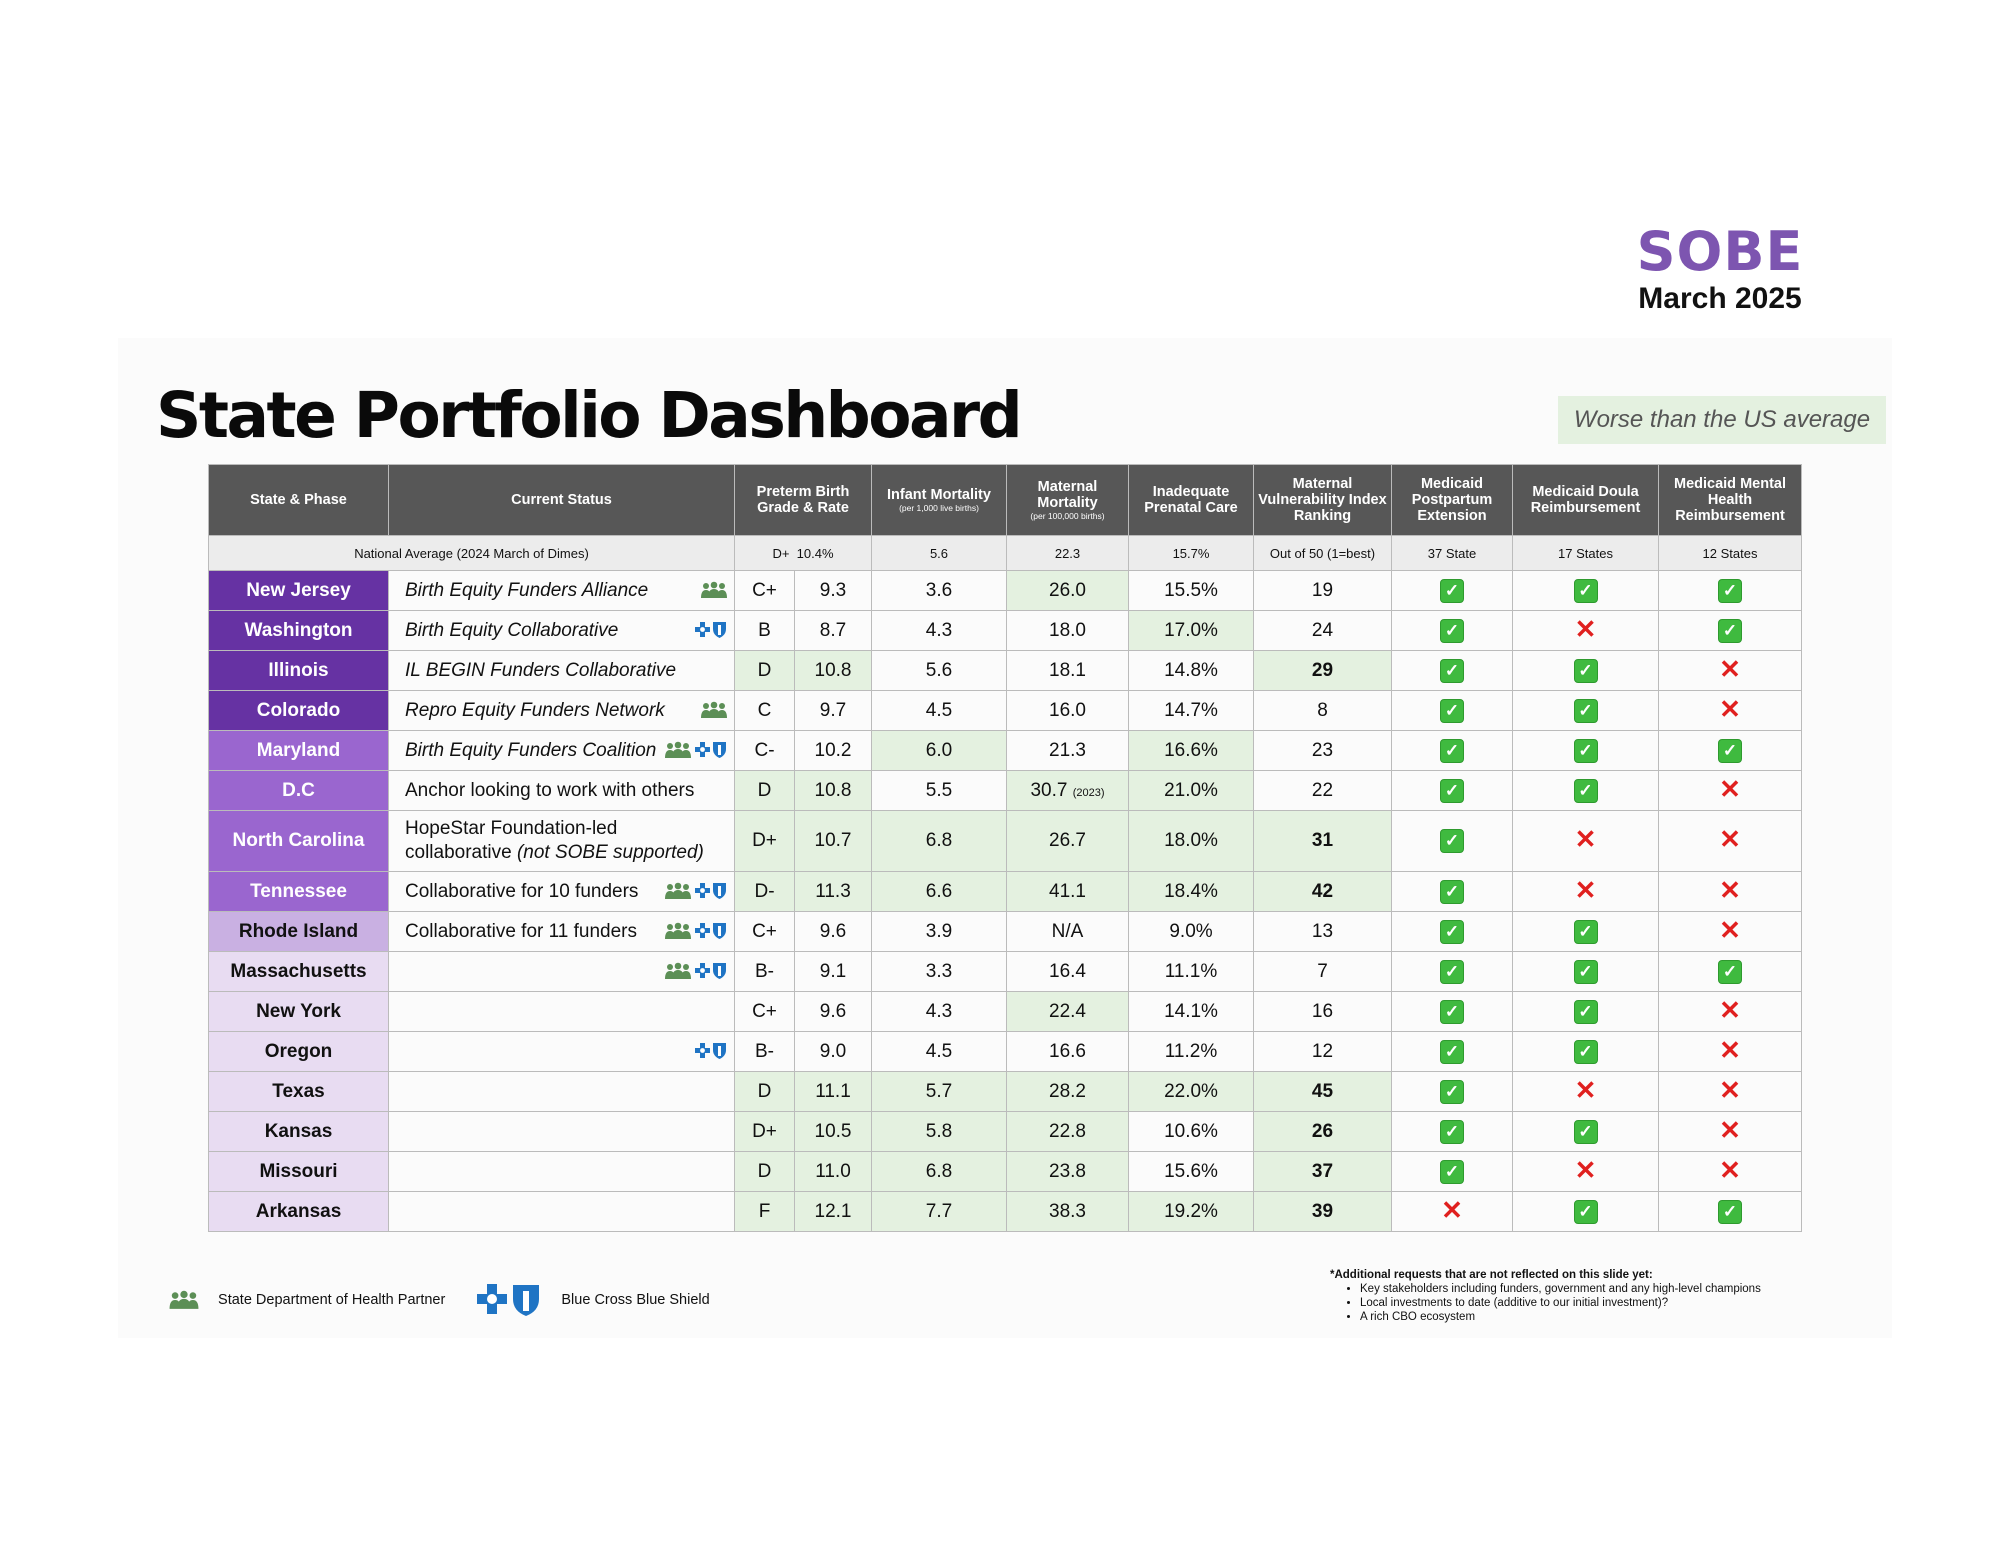  Describe the element at coordinates (1322, 790) in the screenshot. I see `mvi-ranking: 22` at that location.